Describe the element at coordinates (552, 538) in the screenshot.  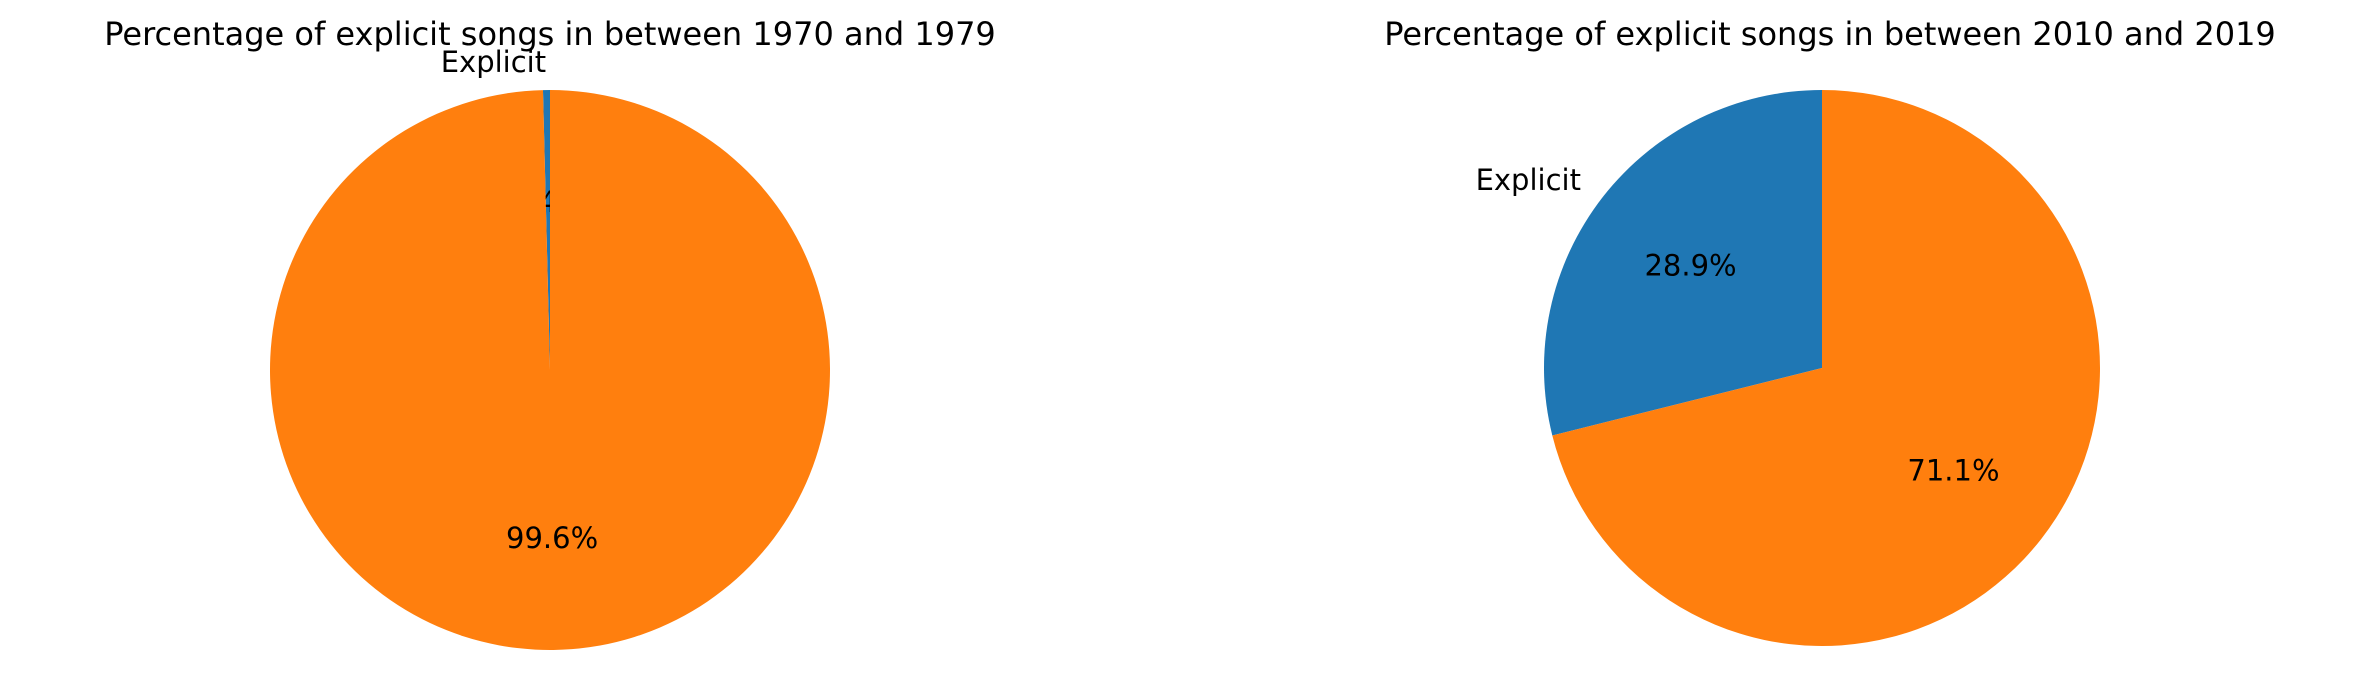
I see `slice-percentage-label: 99.6%` at that location.